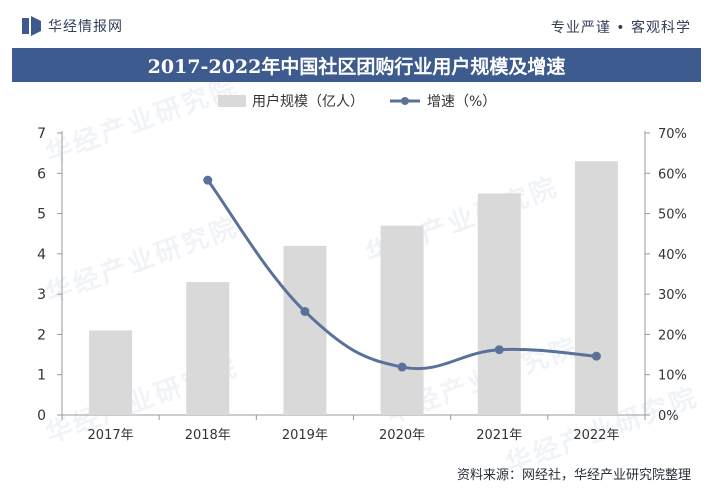  Describe the element at coordinates (672, 376) in the screenshot. I see `y2-tick-label: 10%` at that location.